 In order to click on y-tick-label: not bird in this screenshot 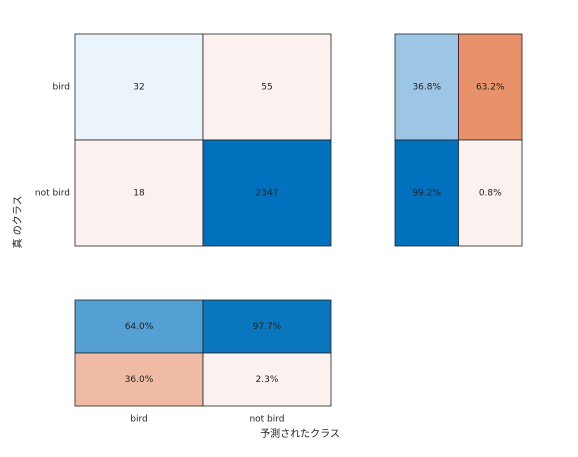, I will do `click(52, 194)`.